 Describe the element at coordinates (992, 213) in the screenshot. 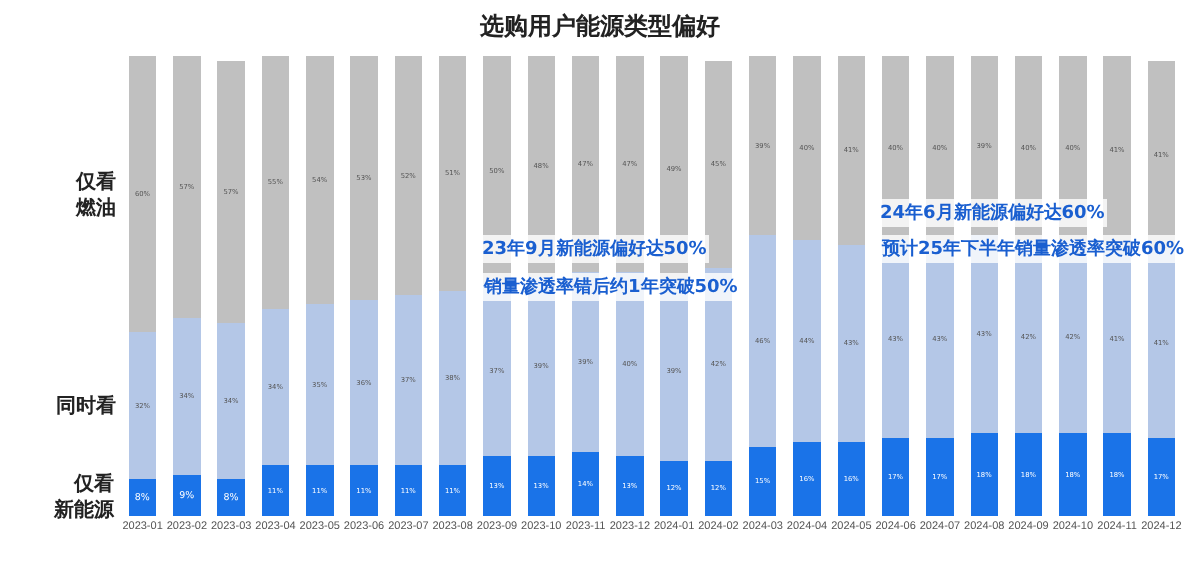

I see `annotation: 24年6月新能源偏好达60%` at that location.